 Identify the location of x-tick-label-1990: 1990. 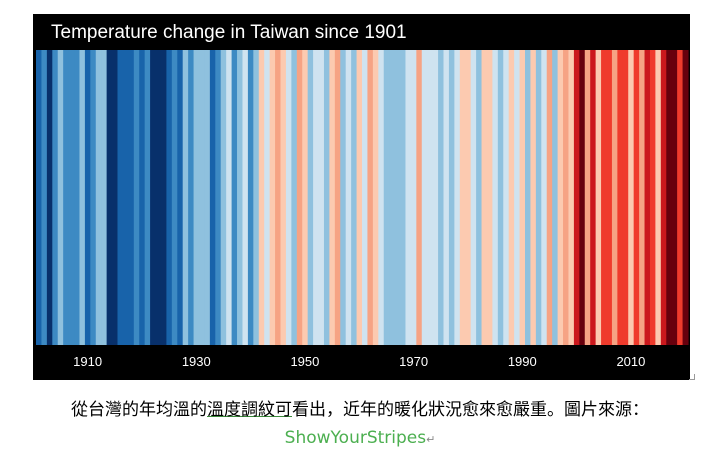
(522, 361).